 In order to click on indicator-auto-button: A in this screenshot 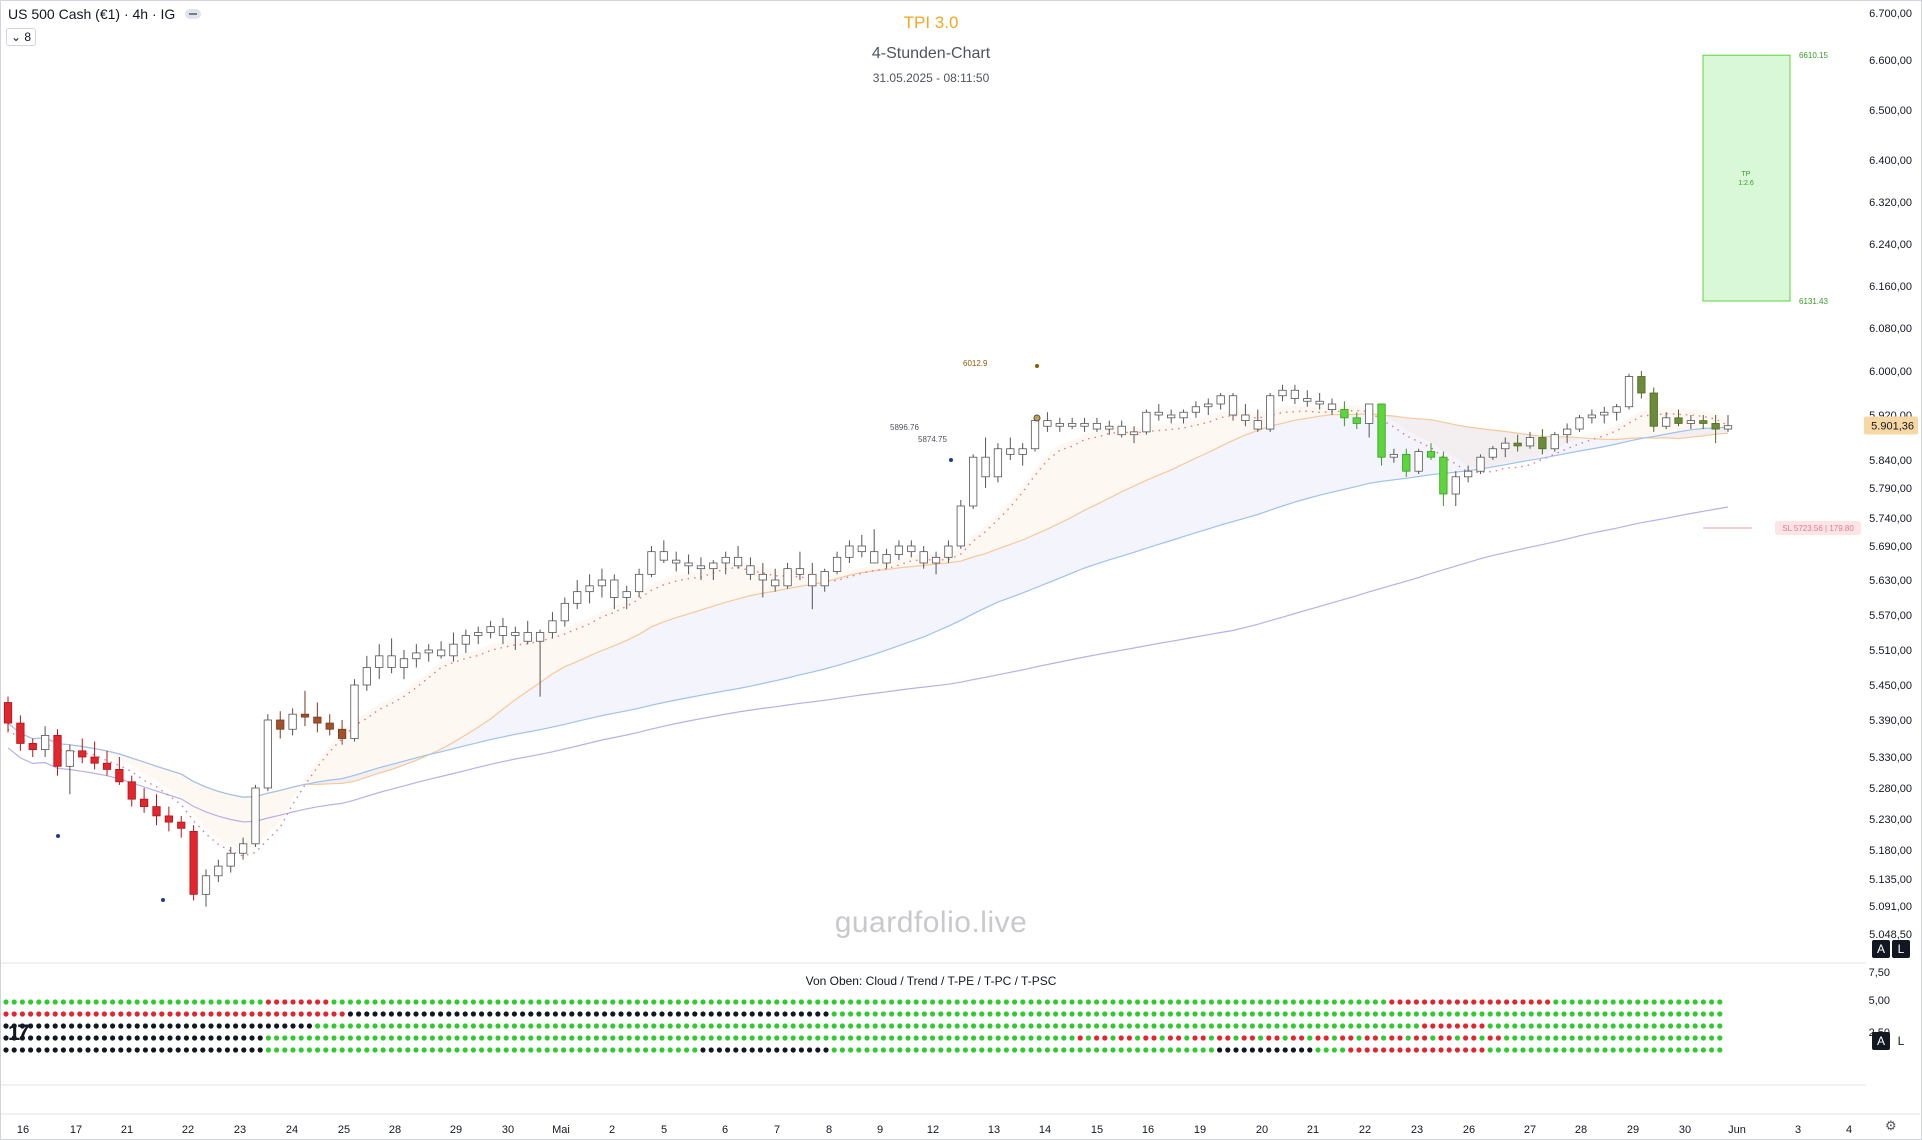, I will do `click(1881, 1041)`.